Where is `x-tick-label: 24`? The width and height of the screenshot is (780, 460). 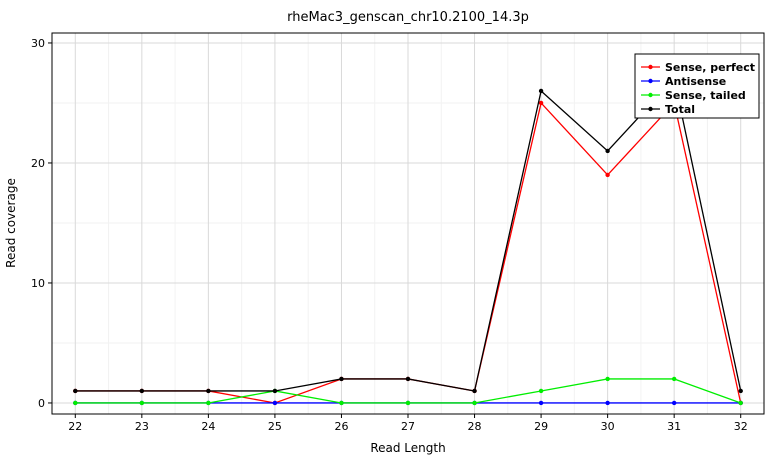
x-tick-label: 24 is located at coordinates (208, 426).